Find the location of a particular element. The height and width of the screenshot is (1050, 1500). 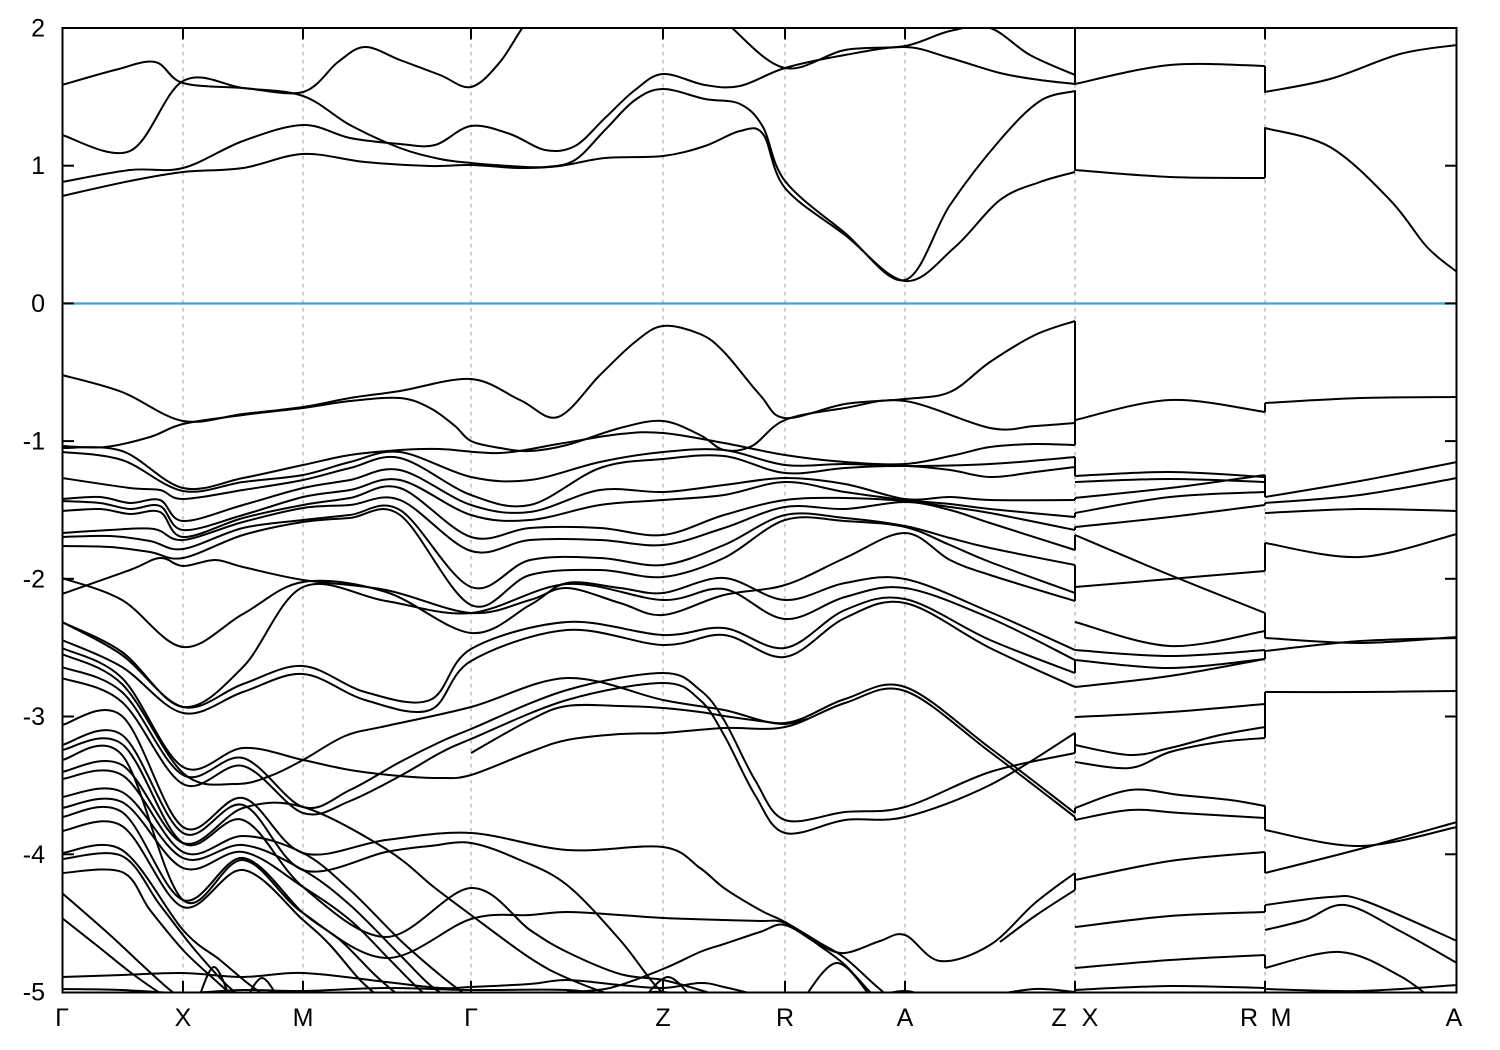

svg-text: 1 is located at coordinates (38, 166).